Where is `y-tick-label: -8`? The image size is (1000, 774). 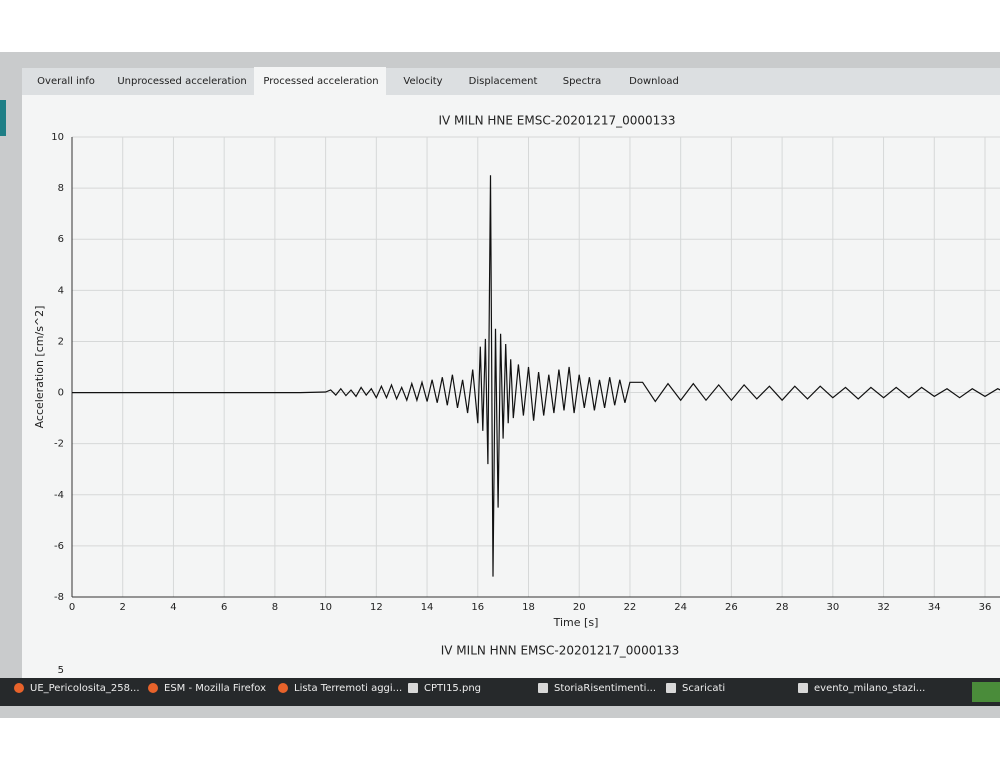 y-tick-label: -8 is located at coordinates (59, 597).